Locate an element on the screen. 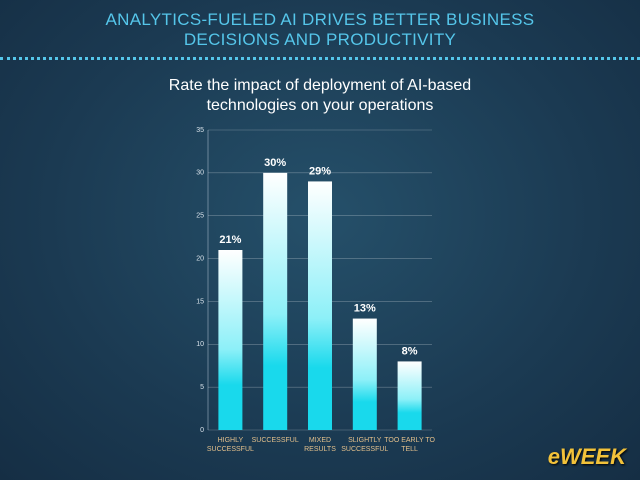 This screenshot has height=480, width=640. value-label: 30% is located at coordinates (275, 163).